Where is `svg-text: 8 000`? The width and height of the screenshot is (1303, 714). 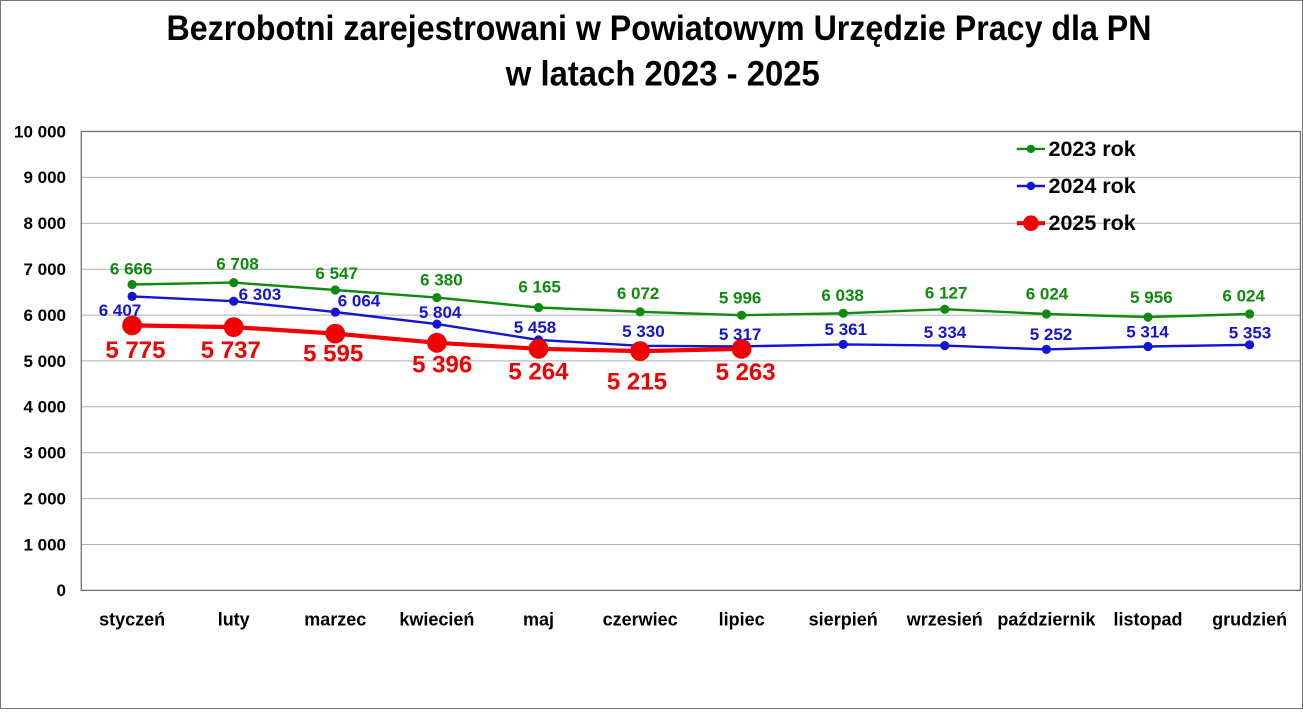 svg-text: 8 000 is located at coordinates (44, 223).